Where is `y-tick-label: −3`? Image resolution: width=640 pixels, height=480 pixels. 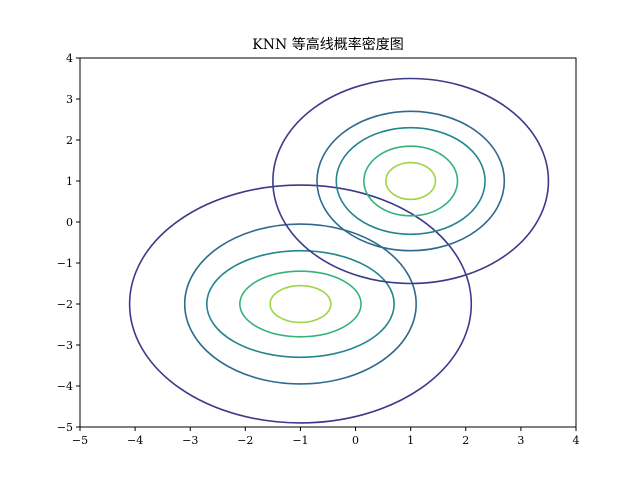
y-tick-label: −3 is located at coordinates (65, 345).